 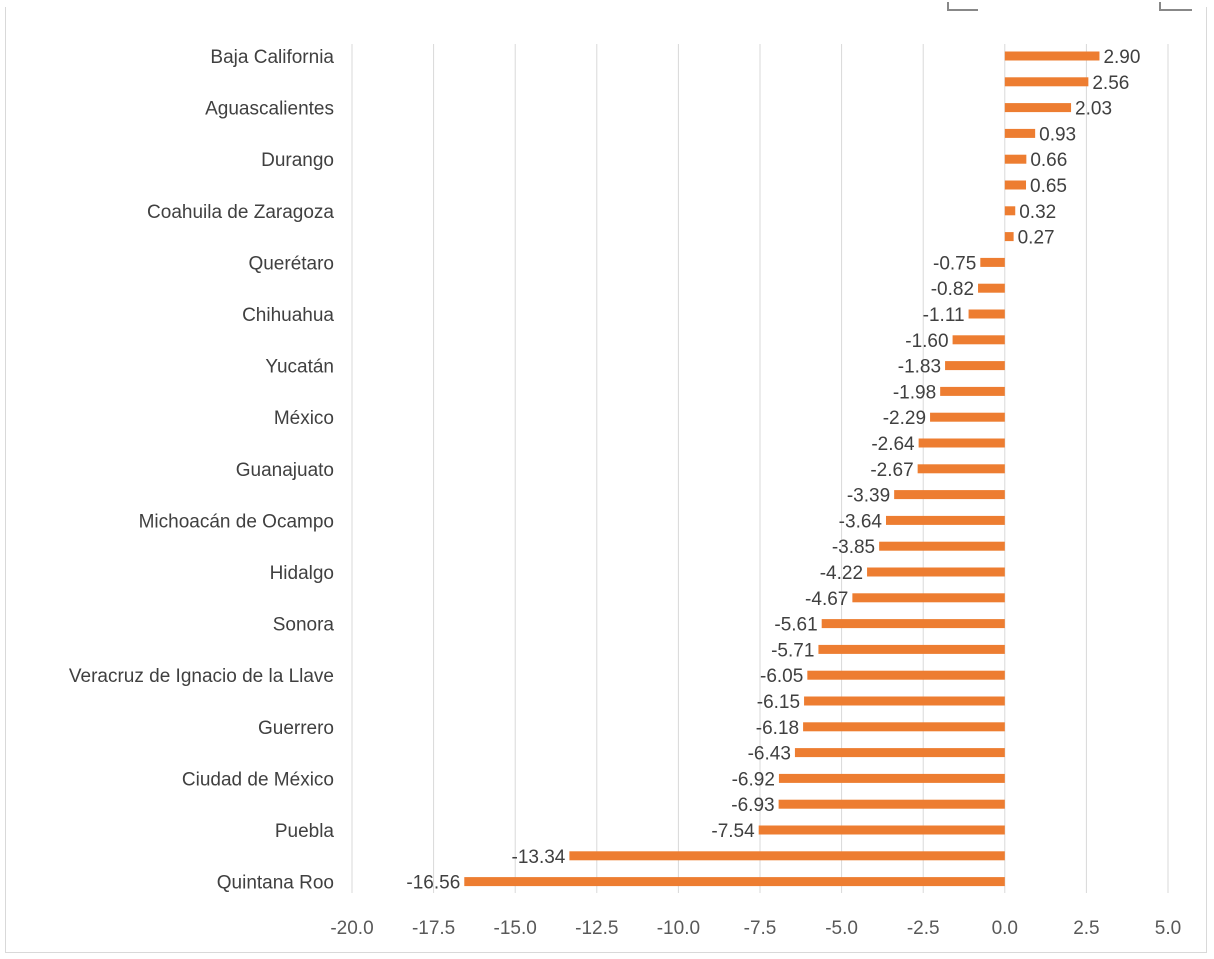 I want to click on value-label: -5.61, so click(x=795, y=625).